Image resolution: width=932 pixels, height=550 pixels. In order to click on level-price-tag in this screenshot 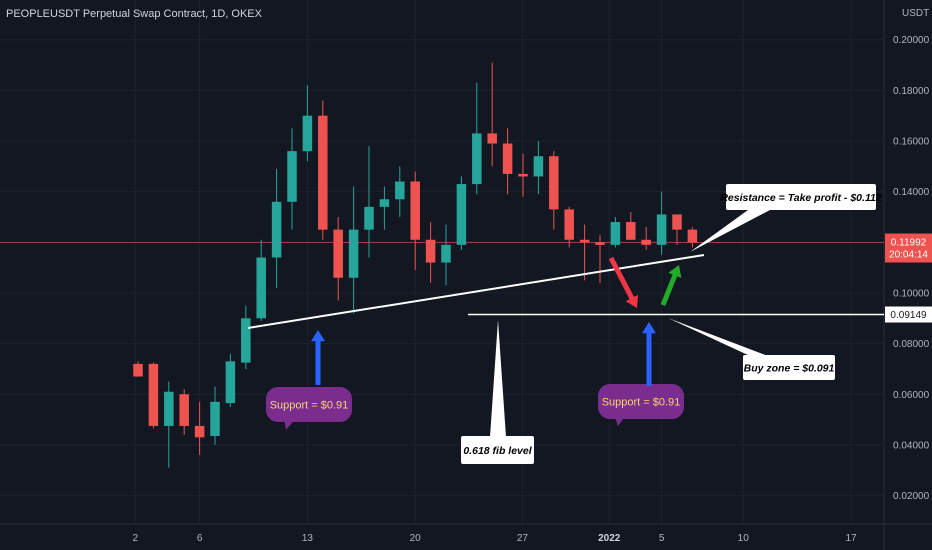, I will do `click(908, 314)`.